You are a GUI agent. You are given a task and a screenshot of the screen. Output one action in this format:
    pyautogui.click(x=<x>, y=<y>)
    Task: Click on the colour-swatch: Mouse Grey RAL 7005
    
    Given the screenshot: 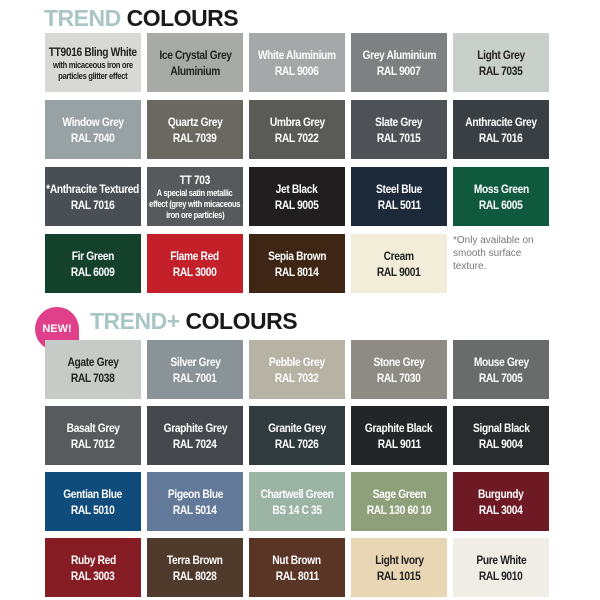 What is the action you would take?
    pyautogui.click(x=501, y=369)
    